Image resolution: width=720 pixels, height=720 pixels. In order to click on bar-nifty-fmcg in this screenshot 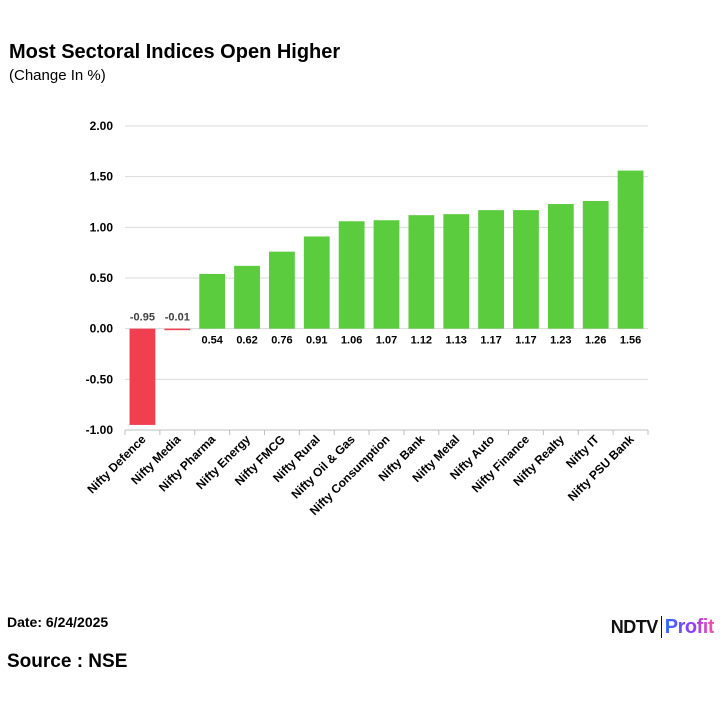, I will do `click(281, 290)`.